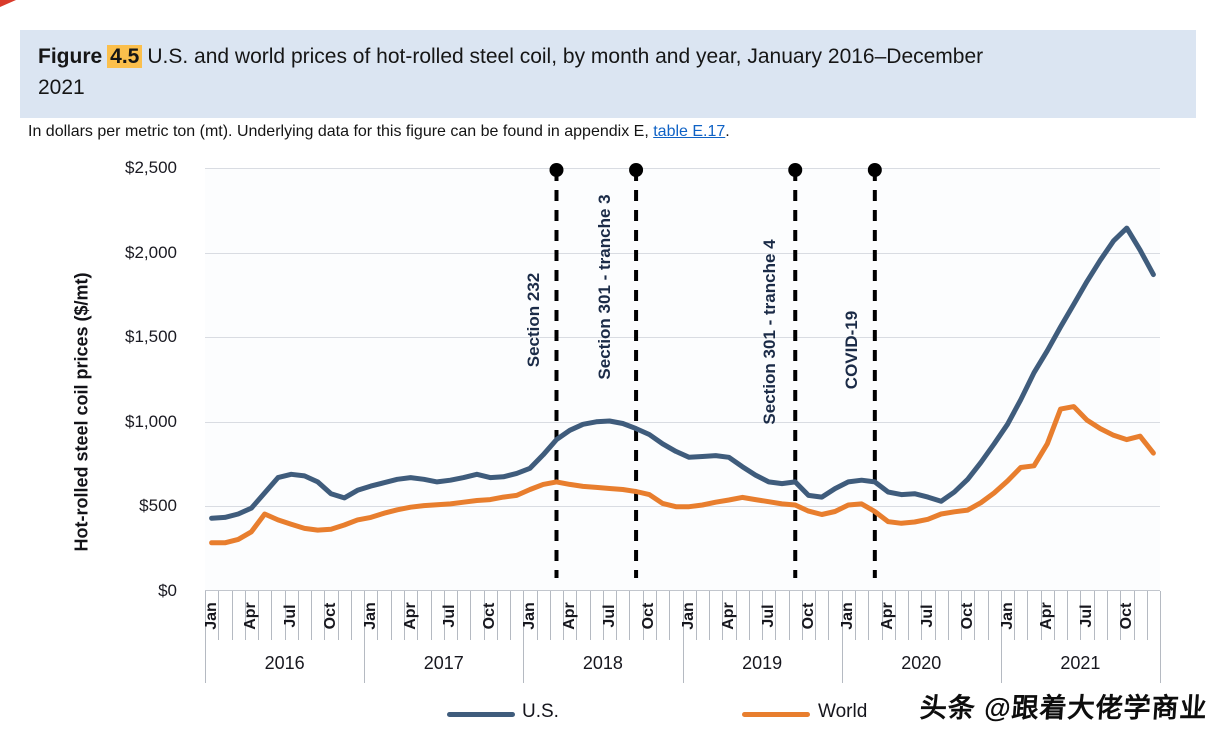 The height and width of the screenshot is (738, 1216). What do you see at coordinates (125, 56) in the screenshot?
I see `figure-number-highlight: 4.5` at bounding box center [125, 56].